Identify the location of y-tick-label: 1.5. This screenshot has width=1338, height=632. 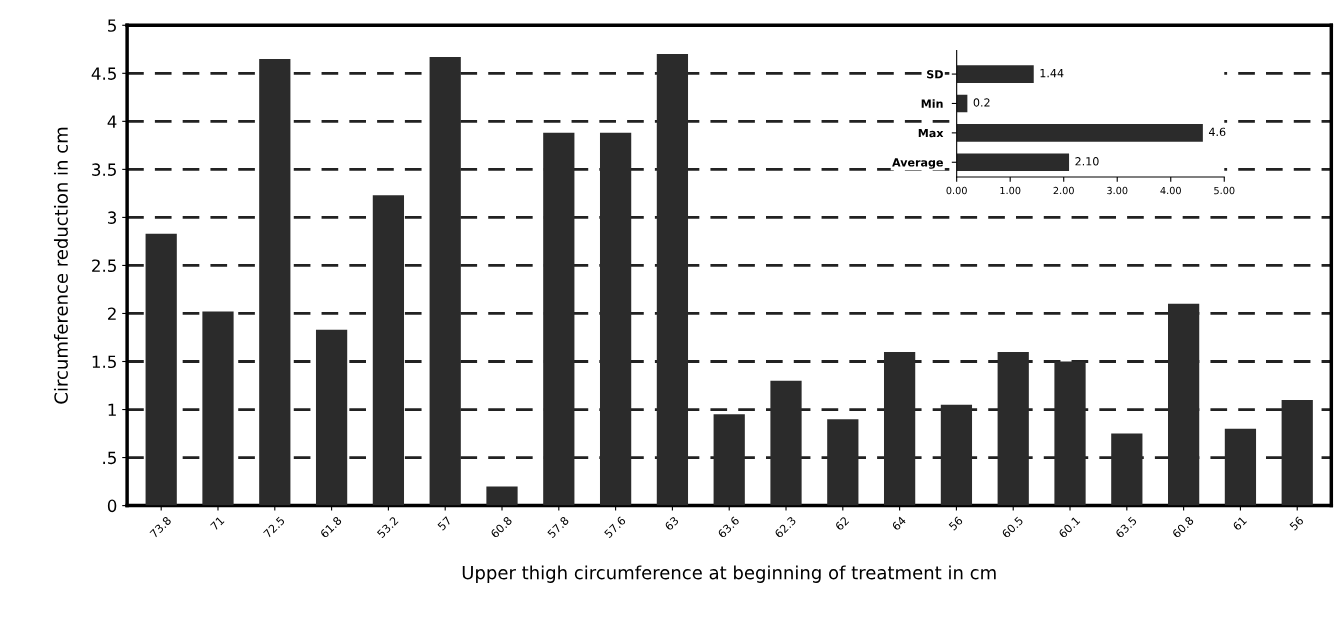
(104, 362).